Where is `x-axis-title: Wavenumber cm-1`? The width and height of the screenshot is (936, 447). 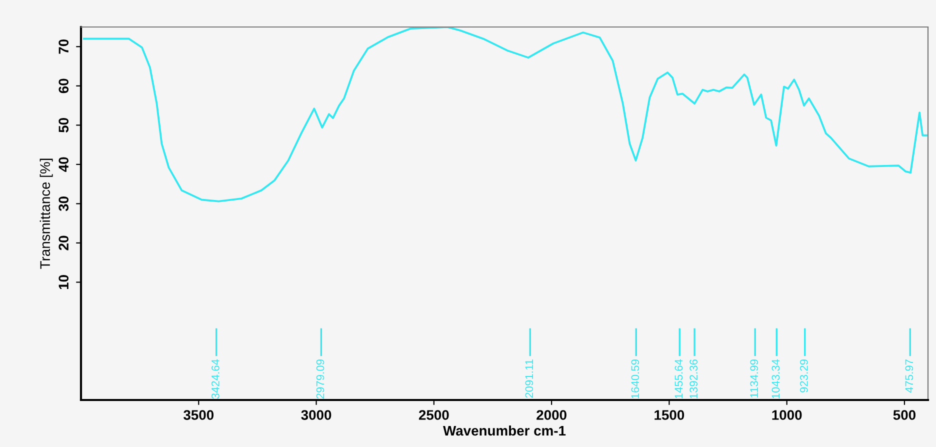 x-axis-title: Wavenumber cm-1 is located at coordinates (504, 430).